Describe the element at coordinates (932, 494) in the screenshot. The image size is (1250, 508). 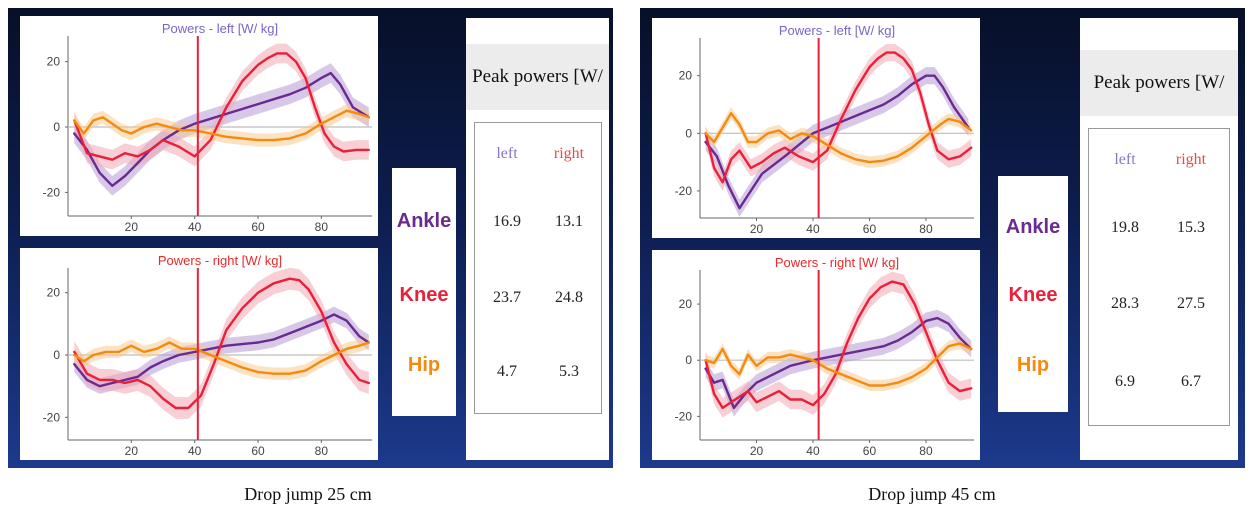
I see `caption-drop-jump-45: Drop jump 45 cm` at that location.